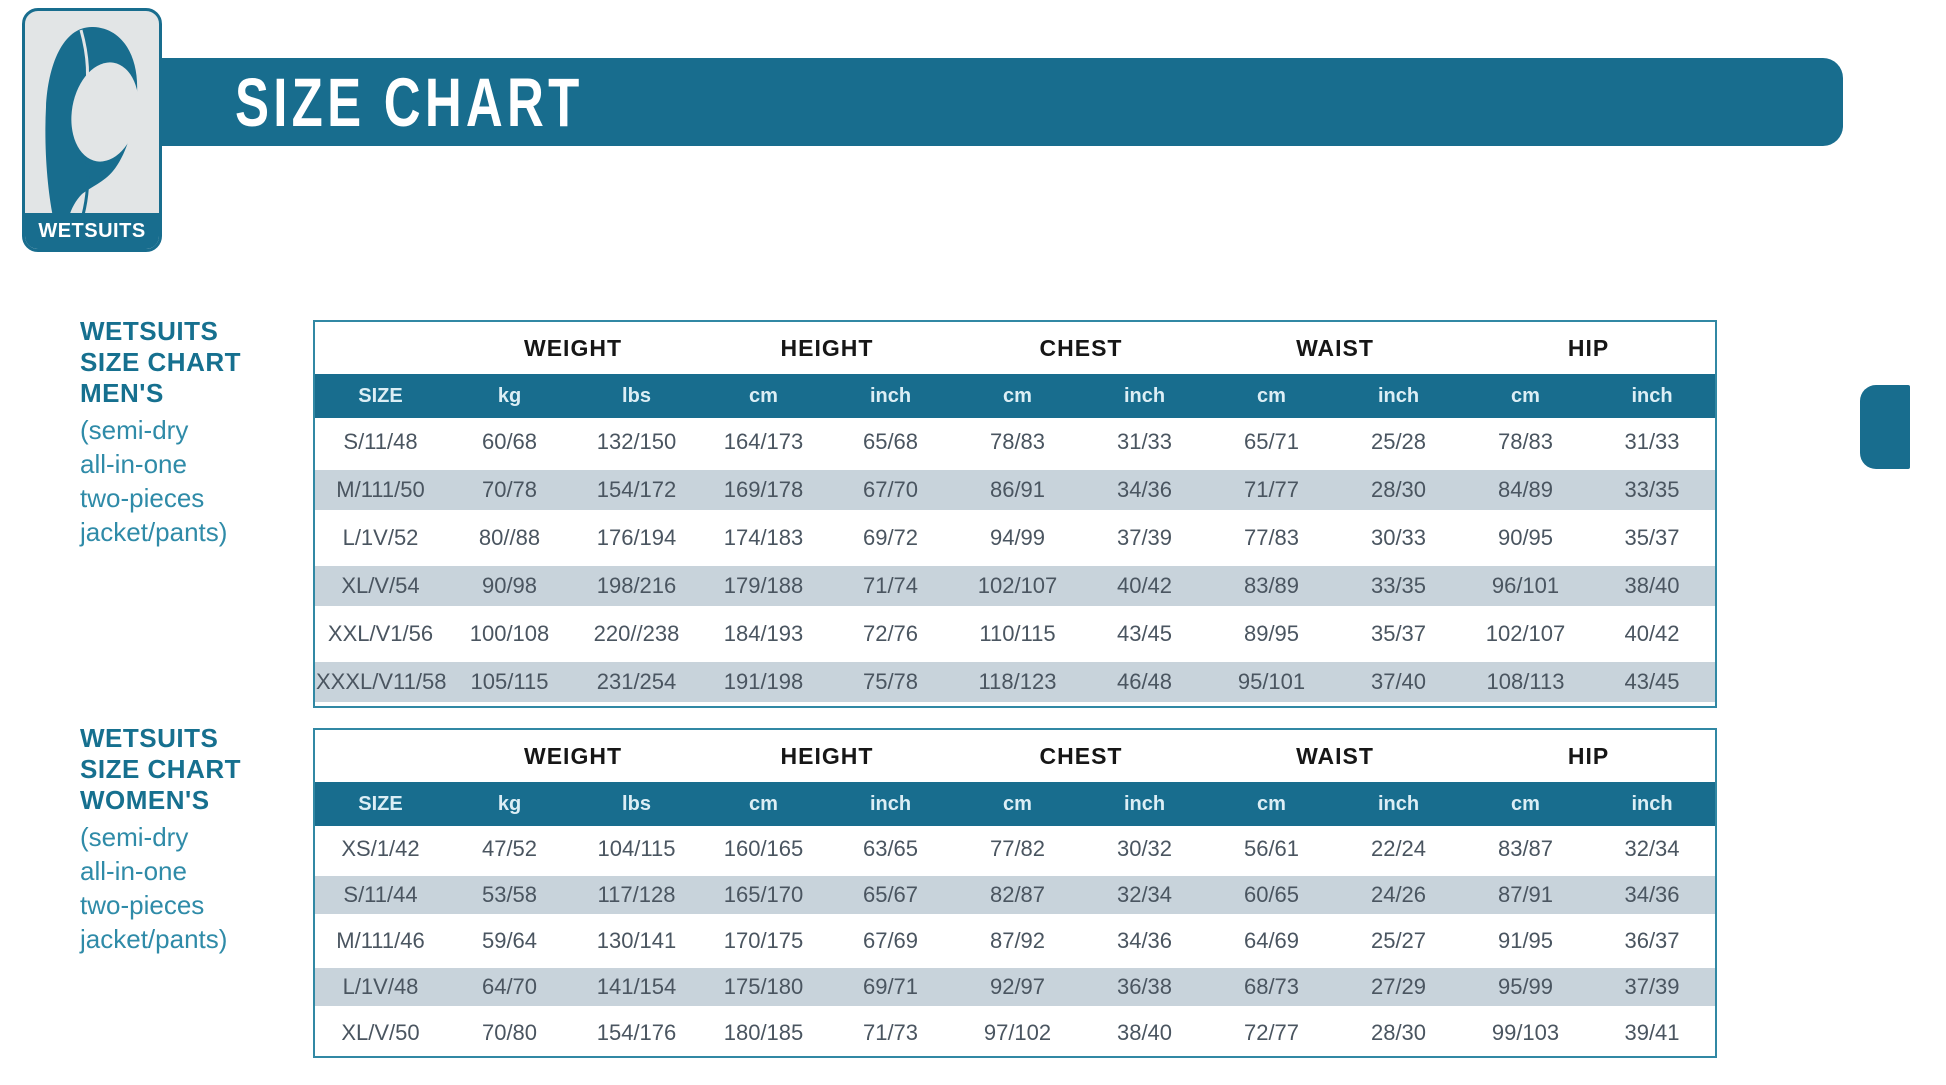 The width and height of the screenshot is (1946, 1085). I want to click on value-cell: 67/69, so click(890, 940).